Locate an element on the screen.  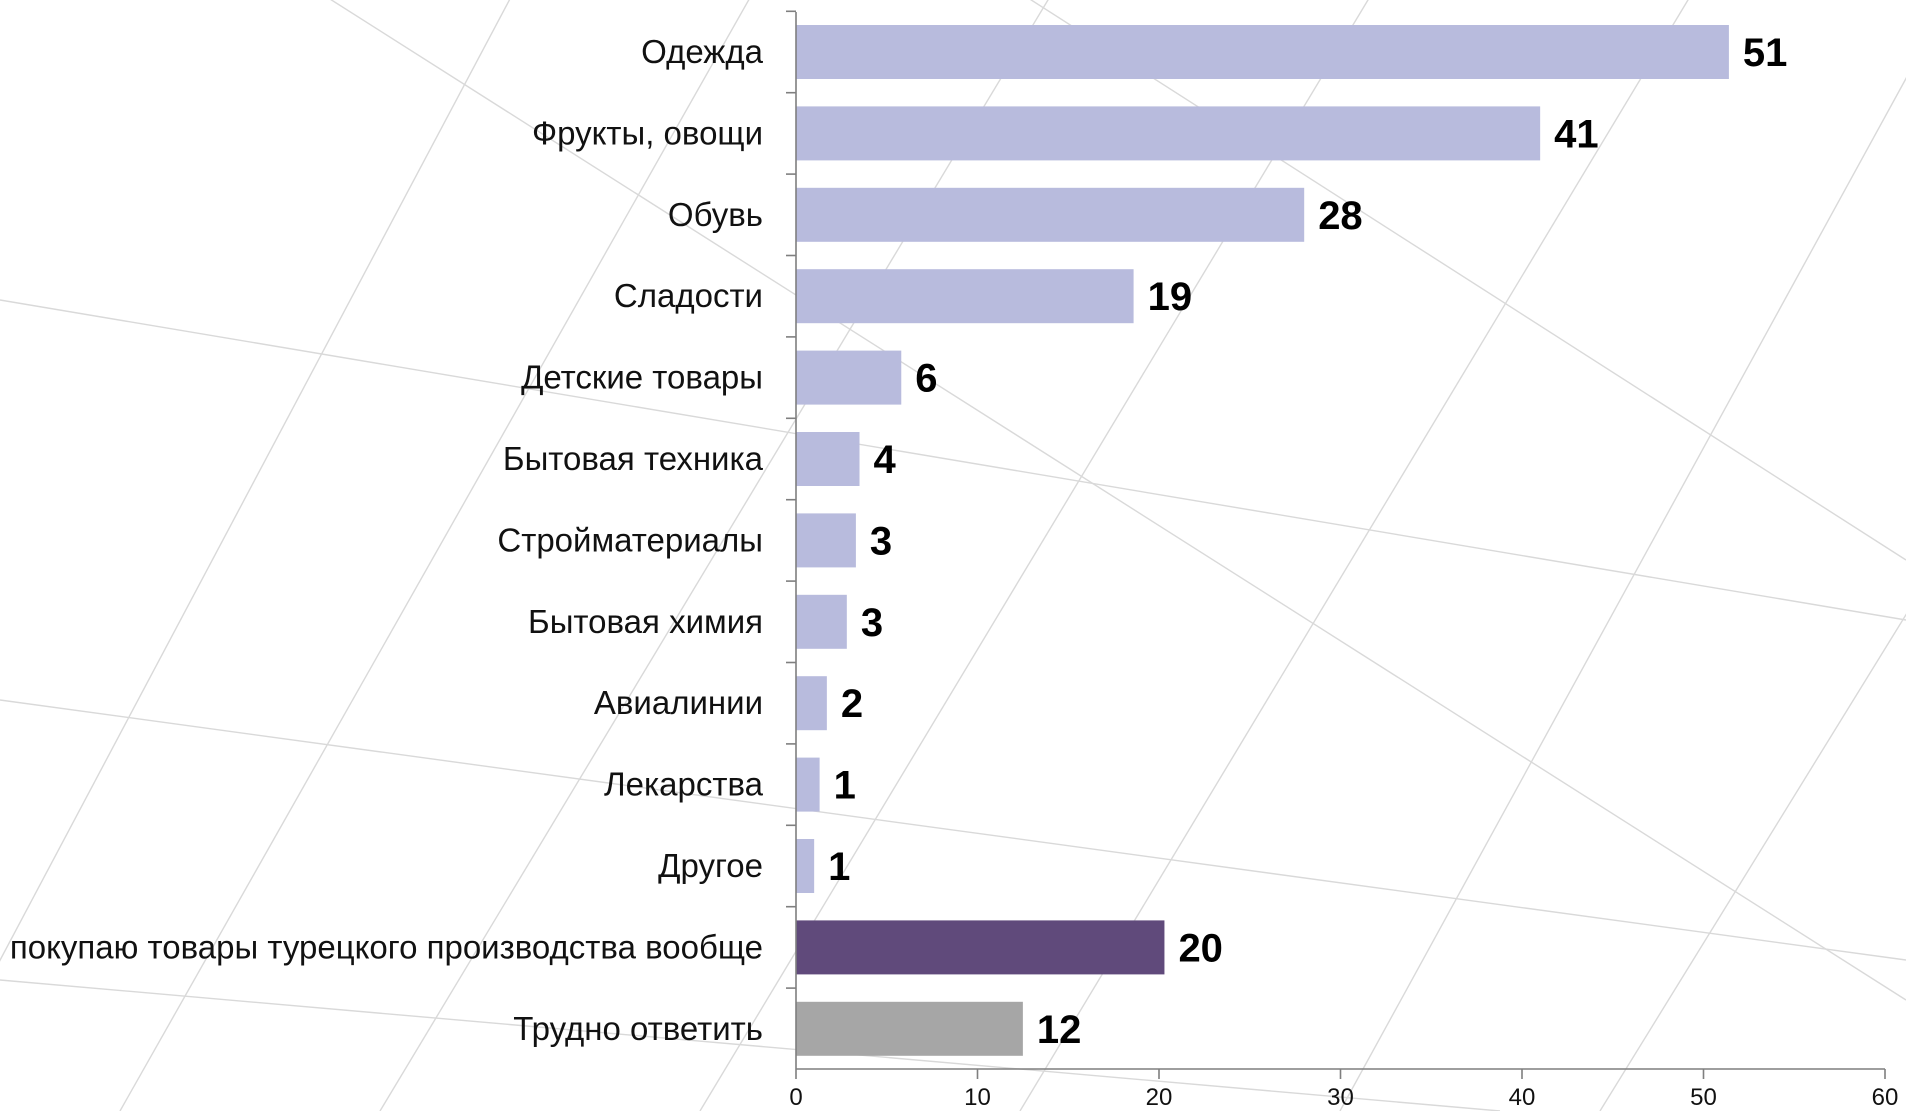
data-label: 28 is located at coordinates (1340, 216).